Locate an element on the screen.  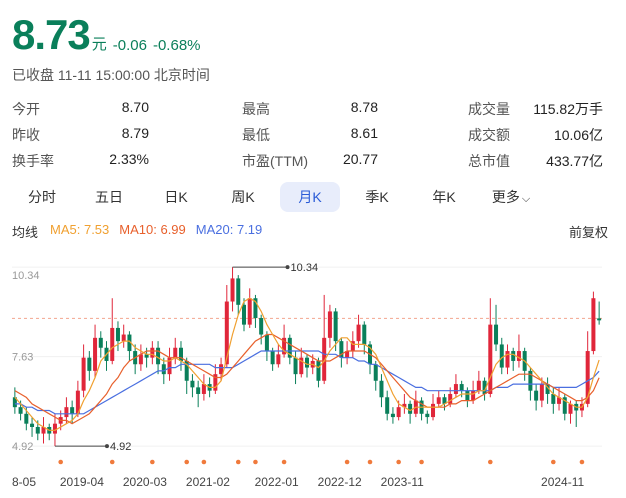
stat-low: 最低 8.61 is located at coordinates (310, 135).